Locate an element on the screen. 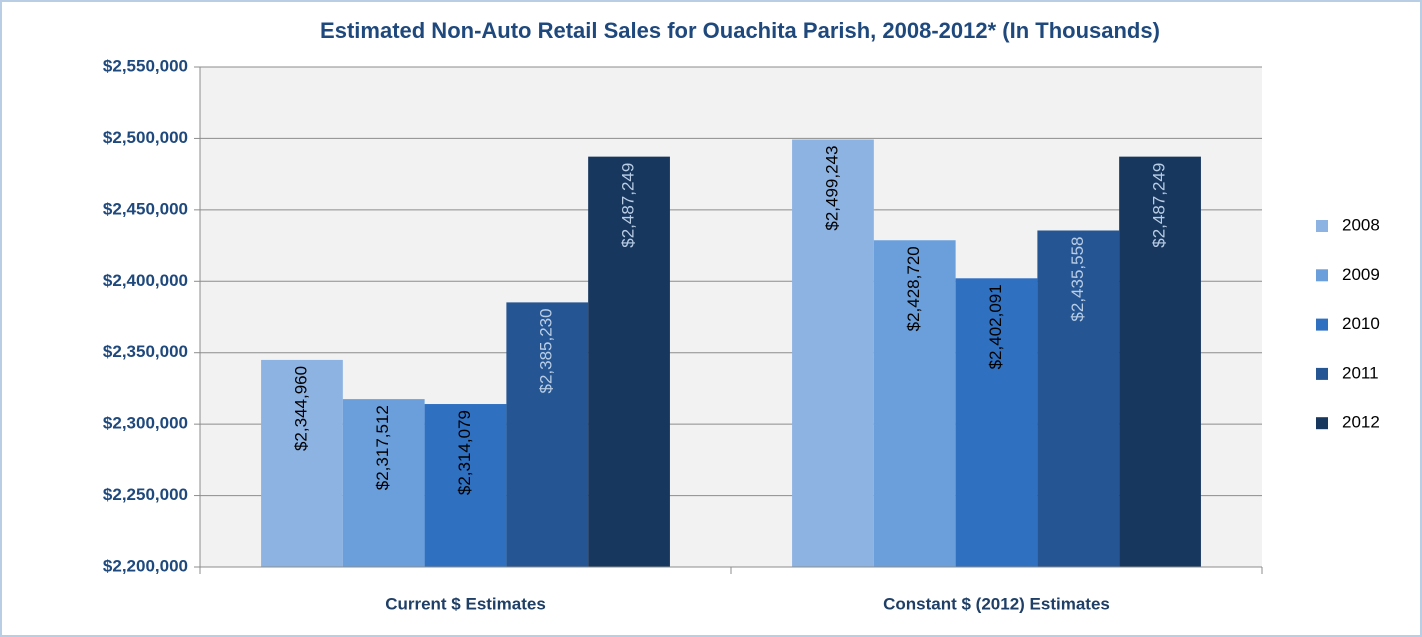 The image size is (1422, 637). value-label: $2,428,720 is located at coordinates (913, 288).